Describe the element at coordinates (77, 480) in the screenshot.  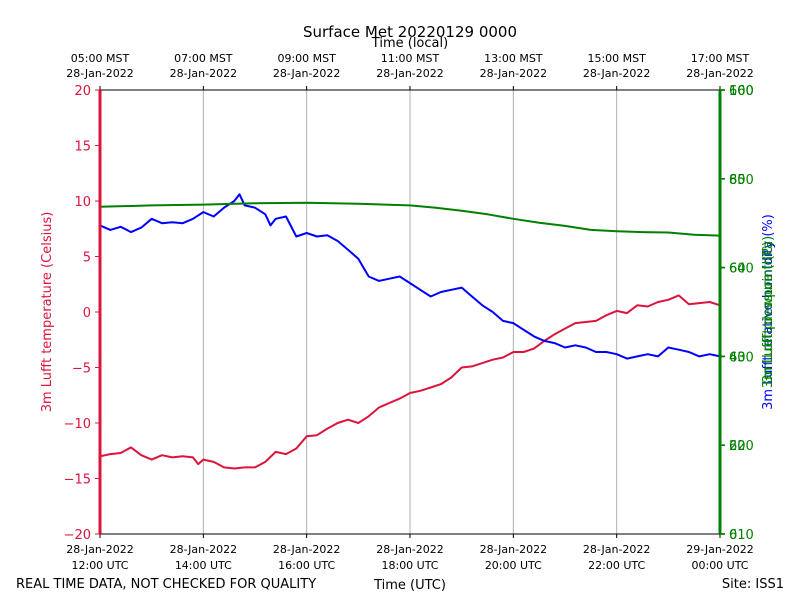
I see `left-tick-label: −15` at that location.